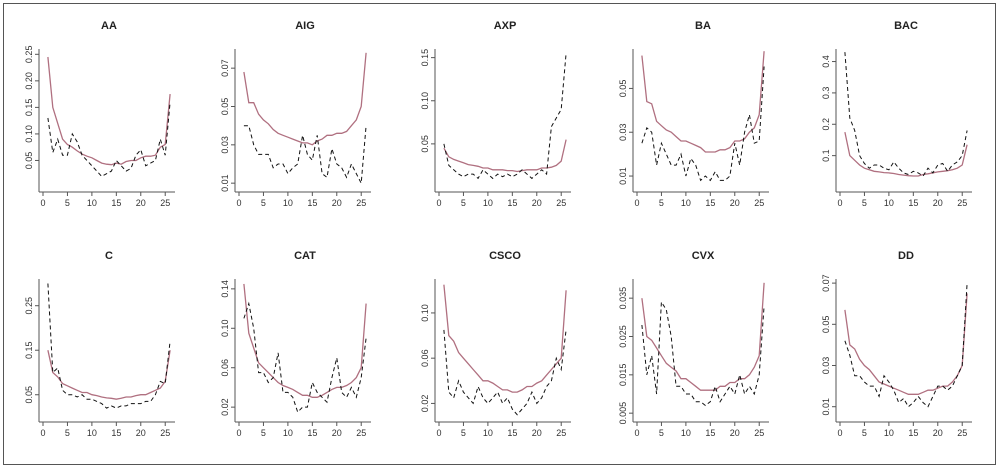 The width and height of the screenshot is (1000, 469). What do you see at coordinates (505, 156) in the screenshot?
I see `series-line-solid-axp` at bounding box center [505, 156].